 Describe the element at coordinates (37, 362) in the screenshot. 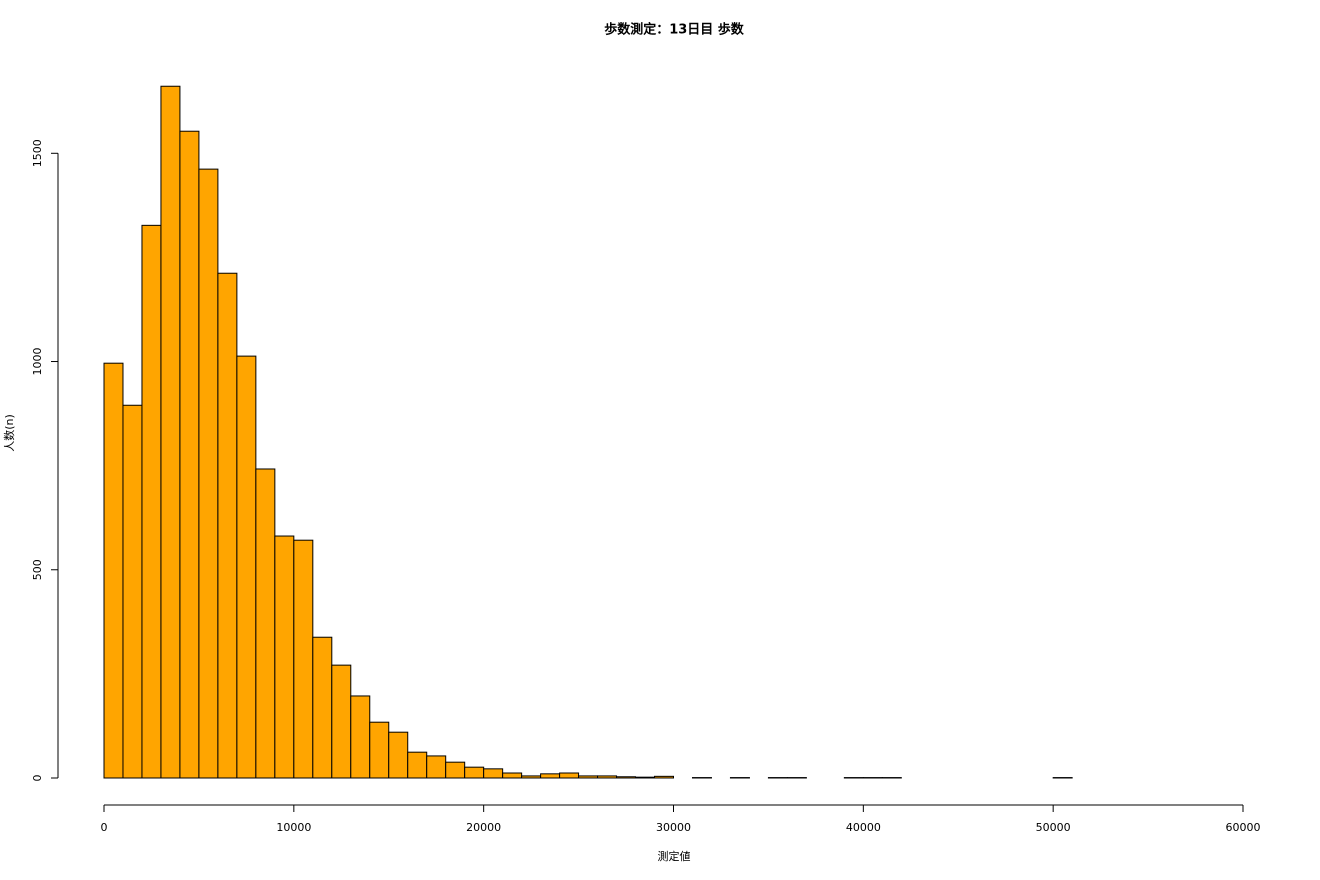

I see `y-tick-label: 1000` at that location.